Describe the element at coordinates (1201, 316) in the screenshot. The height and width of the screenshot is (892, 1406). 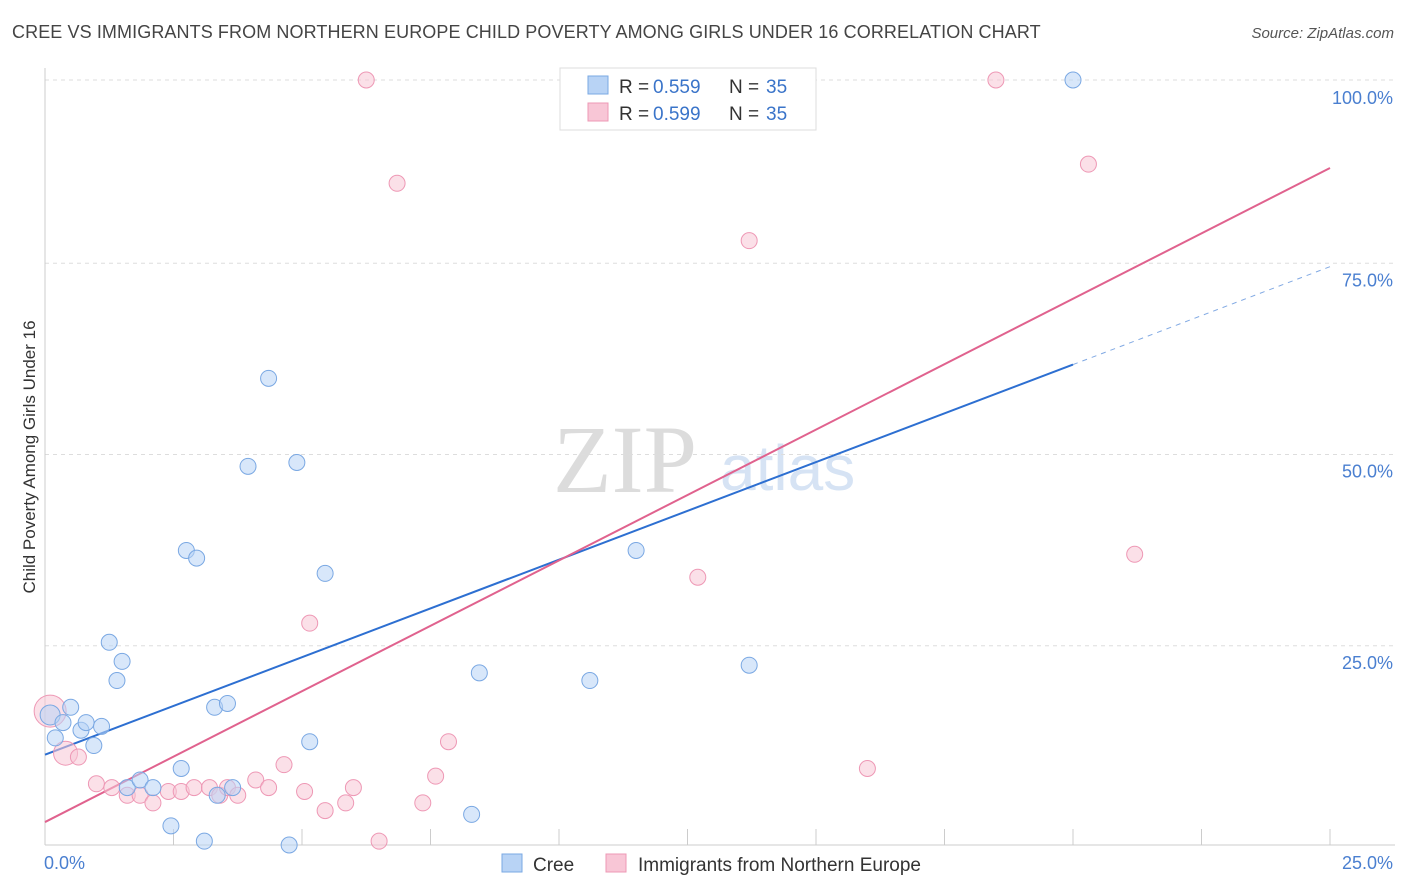
I see `trend-line-cree-extension` at that location.